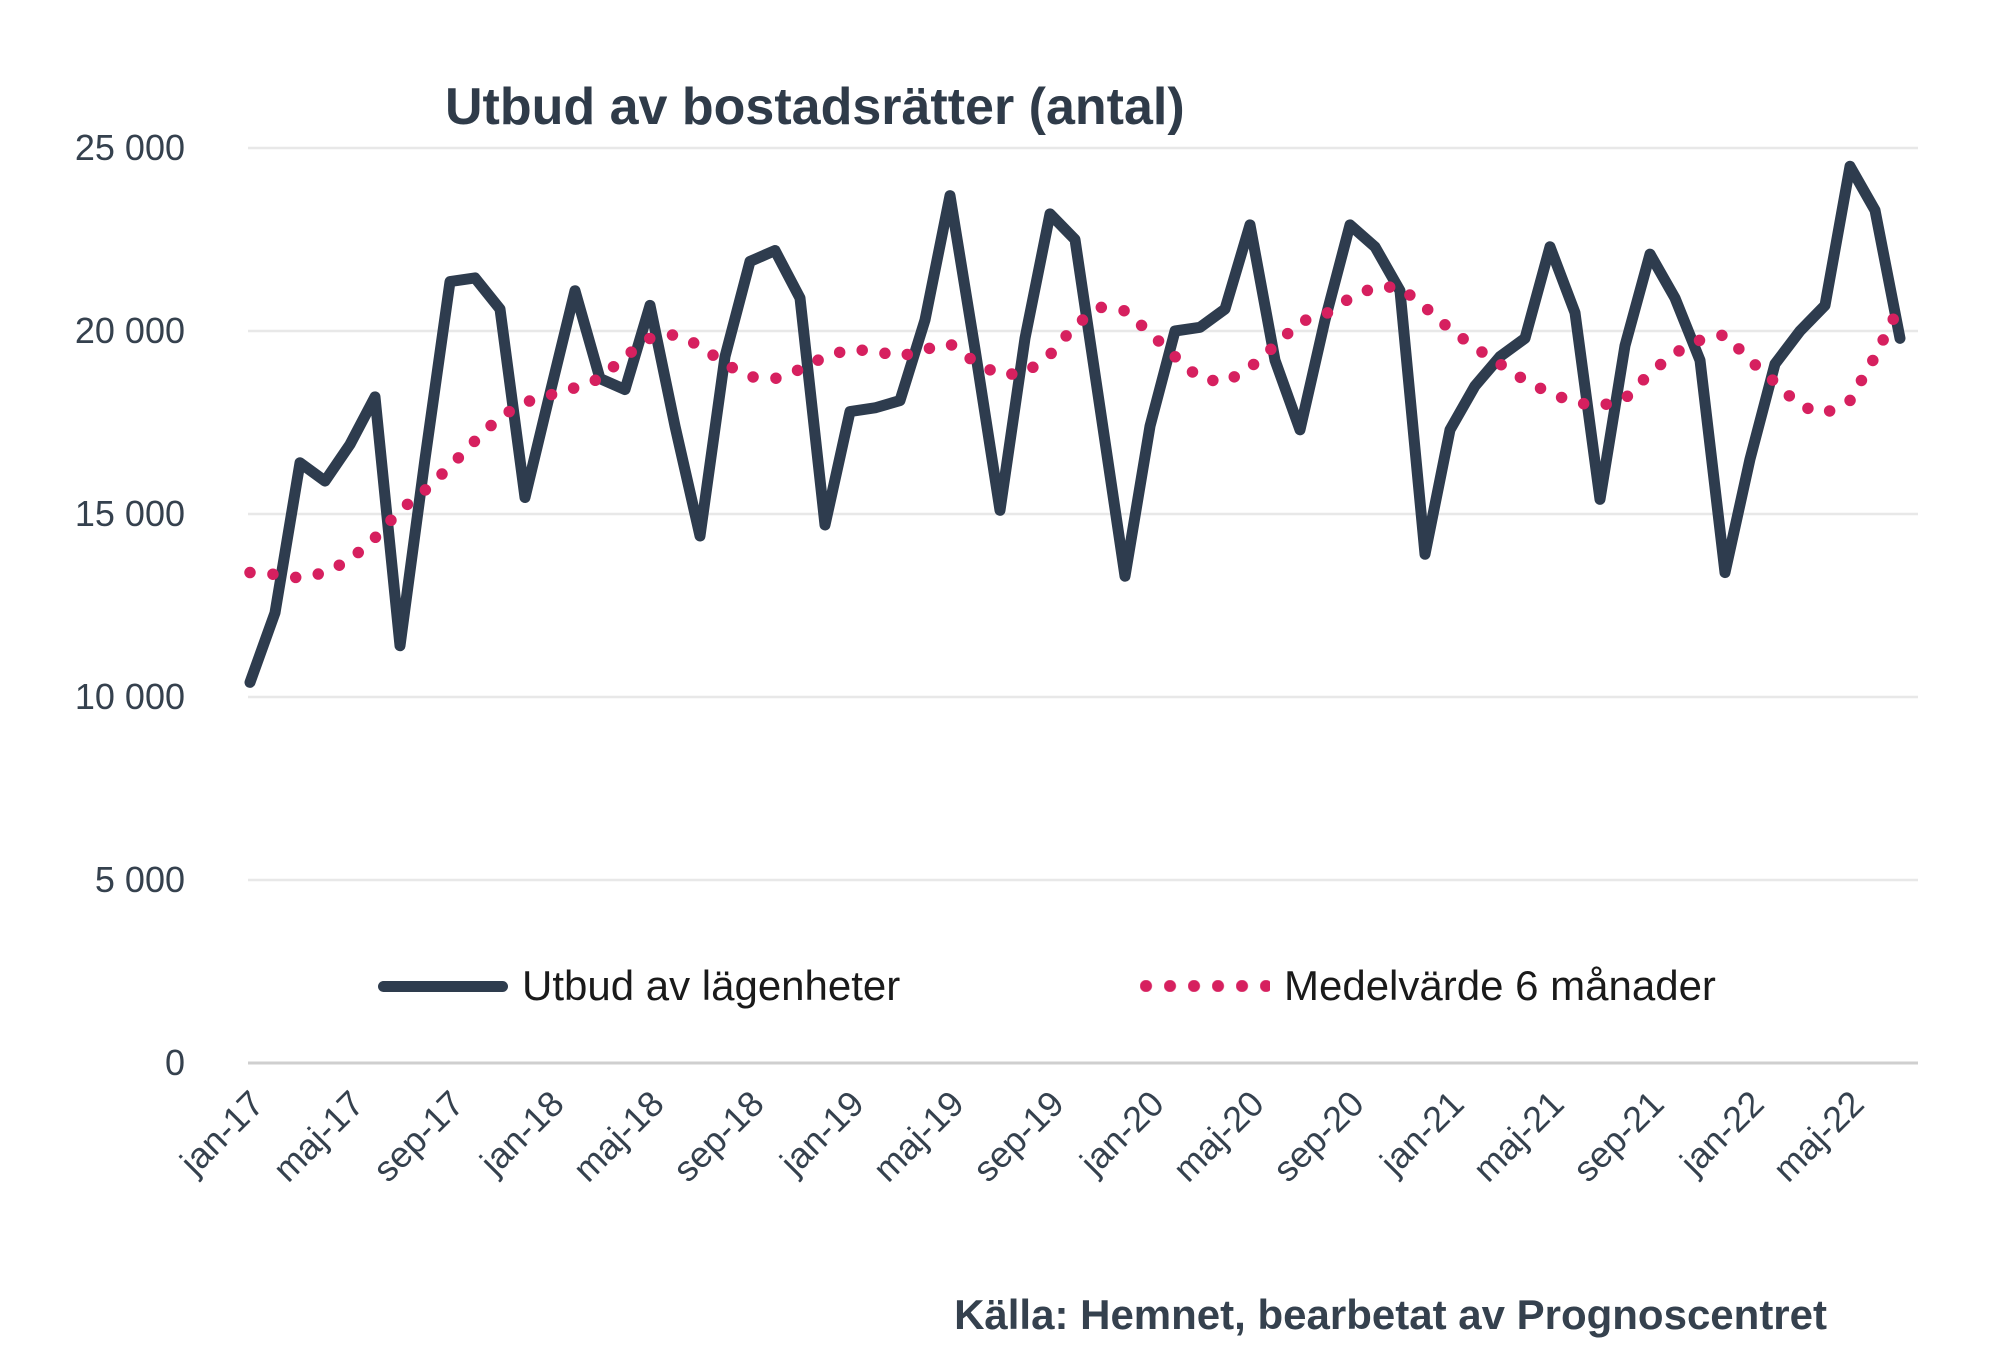 Image resolution: width=2000 pixels, height=1366 pixels. Describe the element at coordinates (918, 1136) in the screenshot. I see `x-axis-label-maj-19: maj-19` at that location.